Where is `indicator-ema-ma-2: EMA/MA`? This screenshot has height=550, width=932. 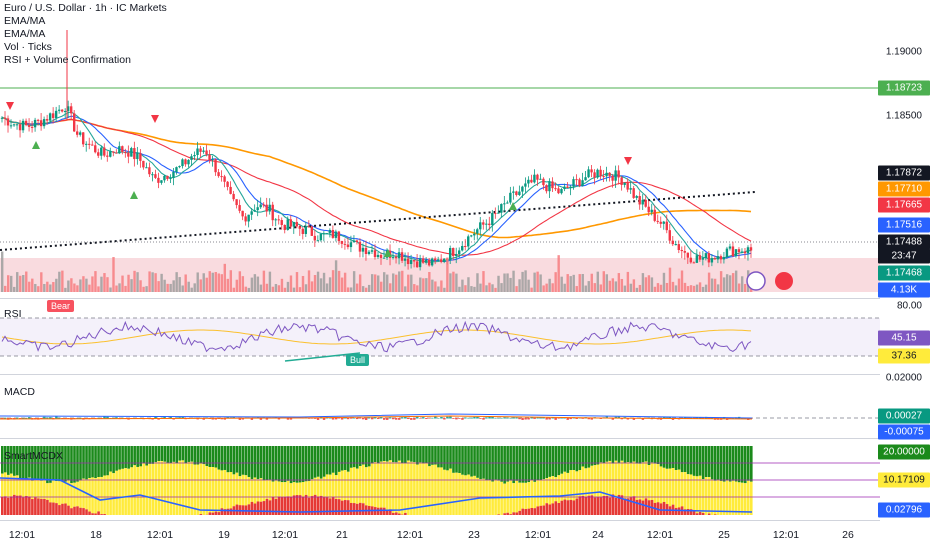 indicator-ema-ma-2: EMA/MA is located at coordinates (25, 34).